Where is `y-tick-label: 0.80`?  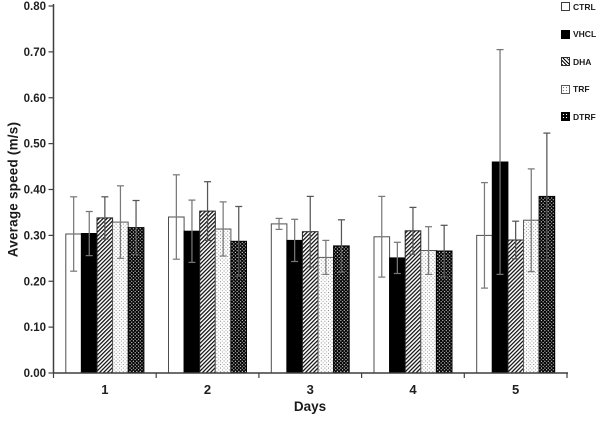 y-tick-label: 0.80 is located at coordinates (35, 7).